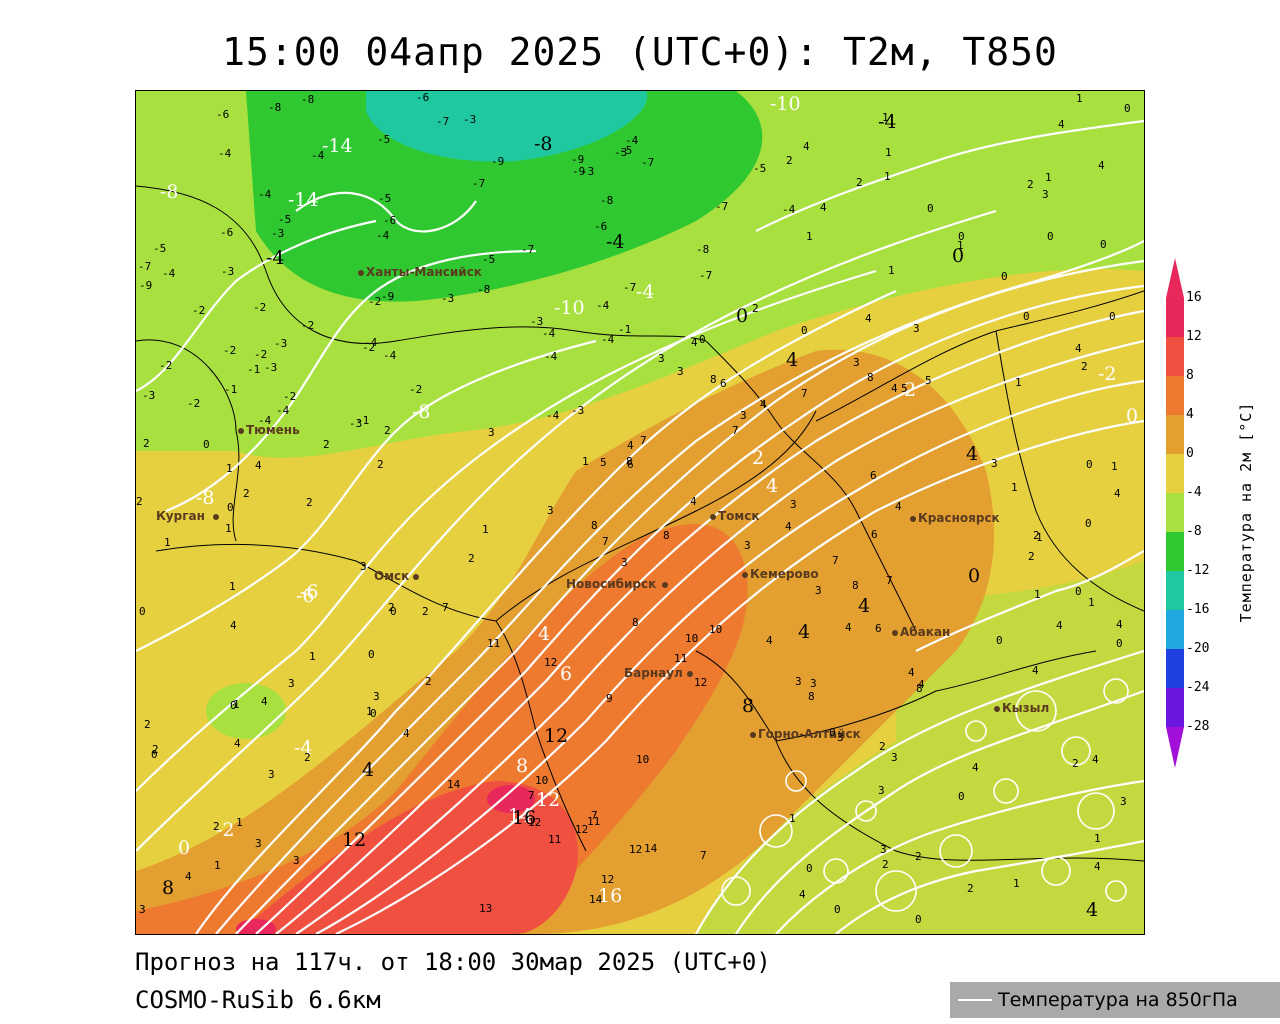  I want to click on colorbar-tick-label: -8, so click(1194, 531).